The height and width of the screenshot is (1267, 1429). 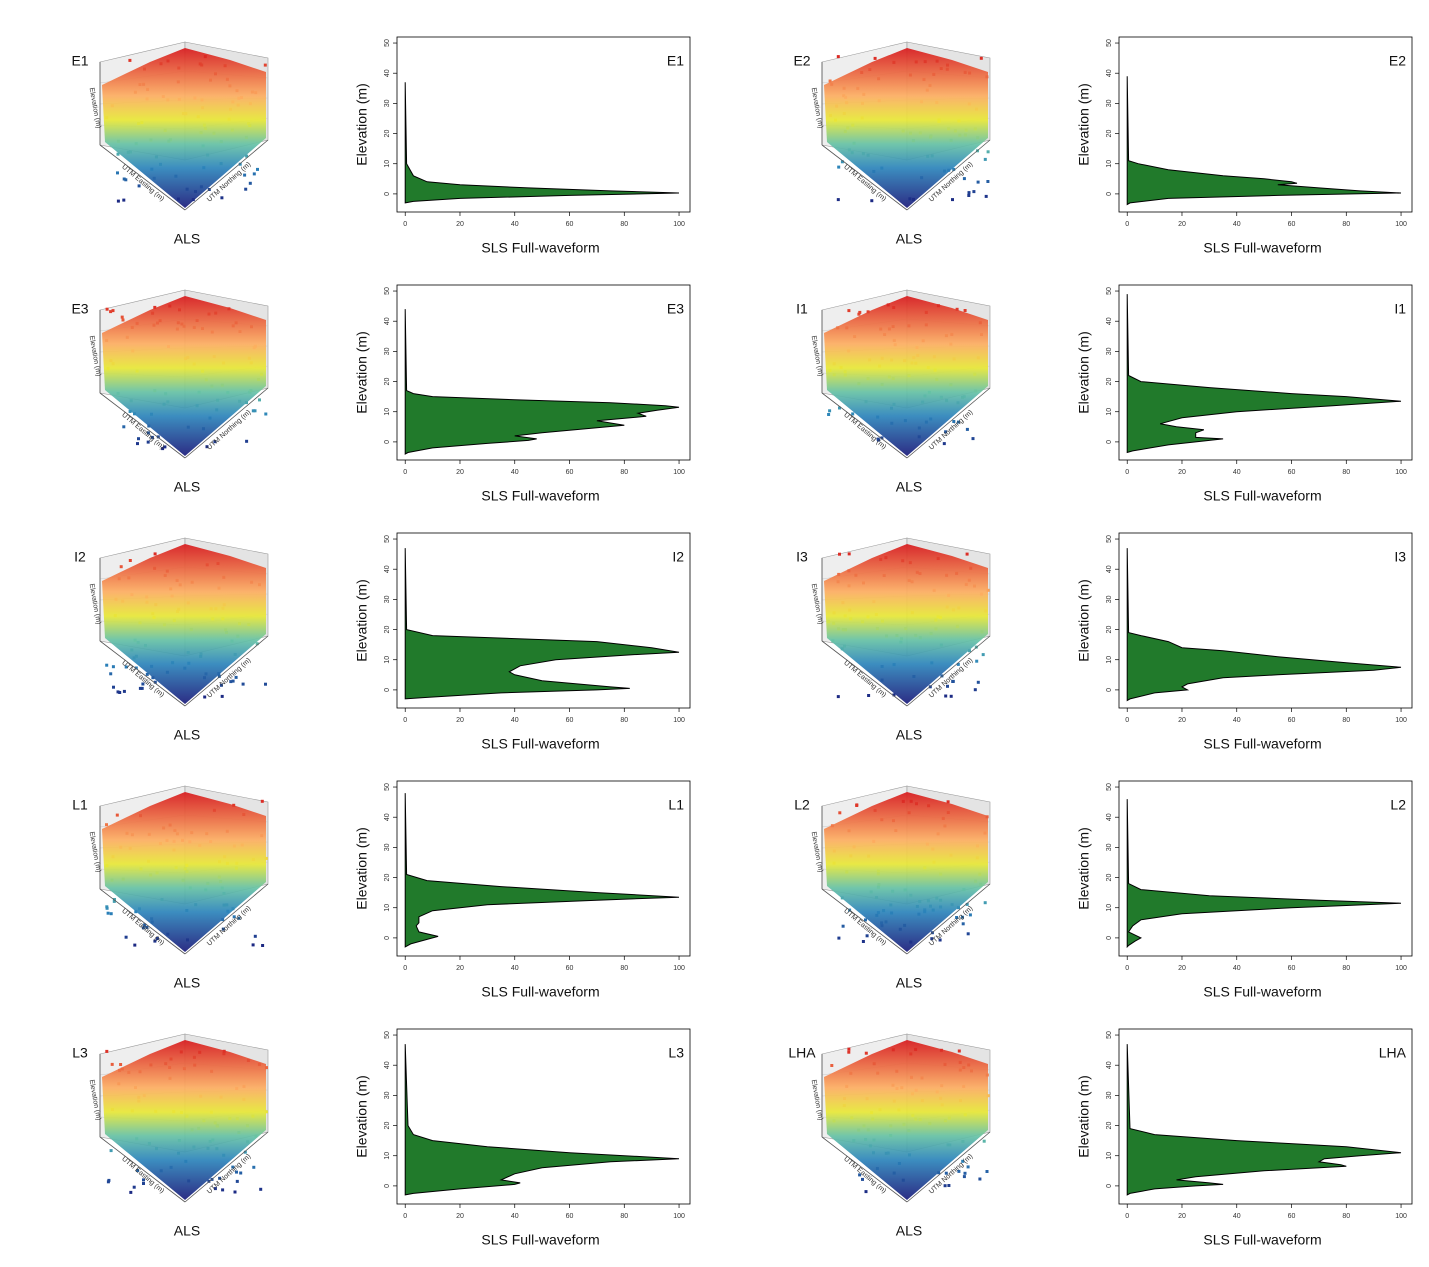 What do you see at coordinates (1109, 817) in the screenshot?
I see `y-tick-label: 40` at bounding box center [1109, 817].